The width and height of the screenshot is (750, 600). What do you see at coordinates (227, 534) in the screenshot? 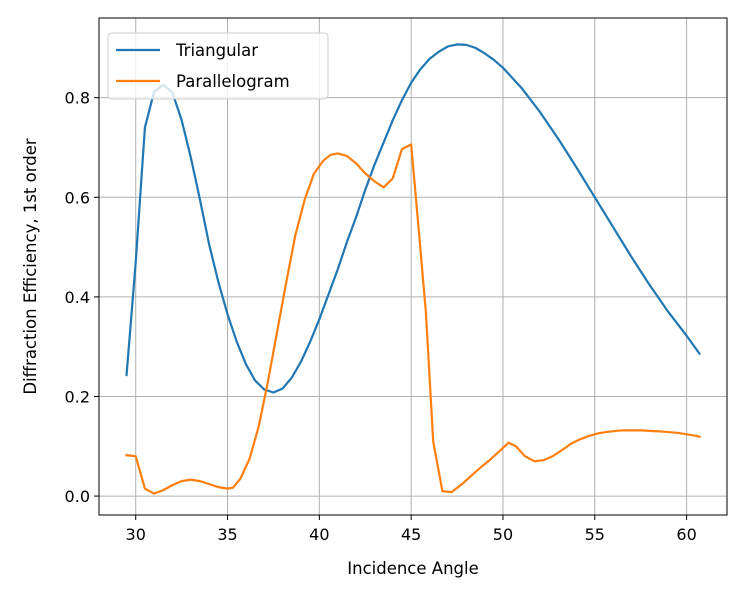
I see `x-tick-label: 35` at bounding box center [227, 534].